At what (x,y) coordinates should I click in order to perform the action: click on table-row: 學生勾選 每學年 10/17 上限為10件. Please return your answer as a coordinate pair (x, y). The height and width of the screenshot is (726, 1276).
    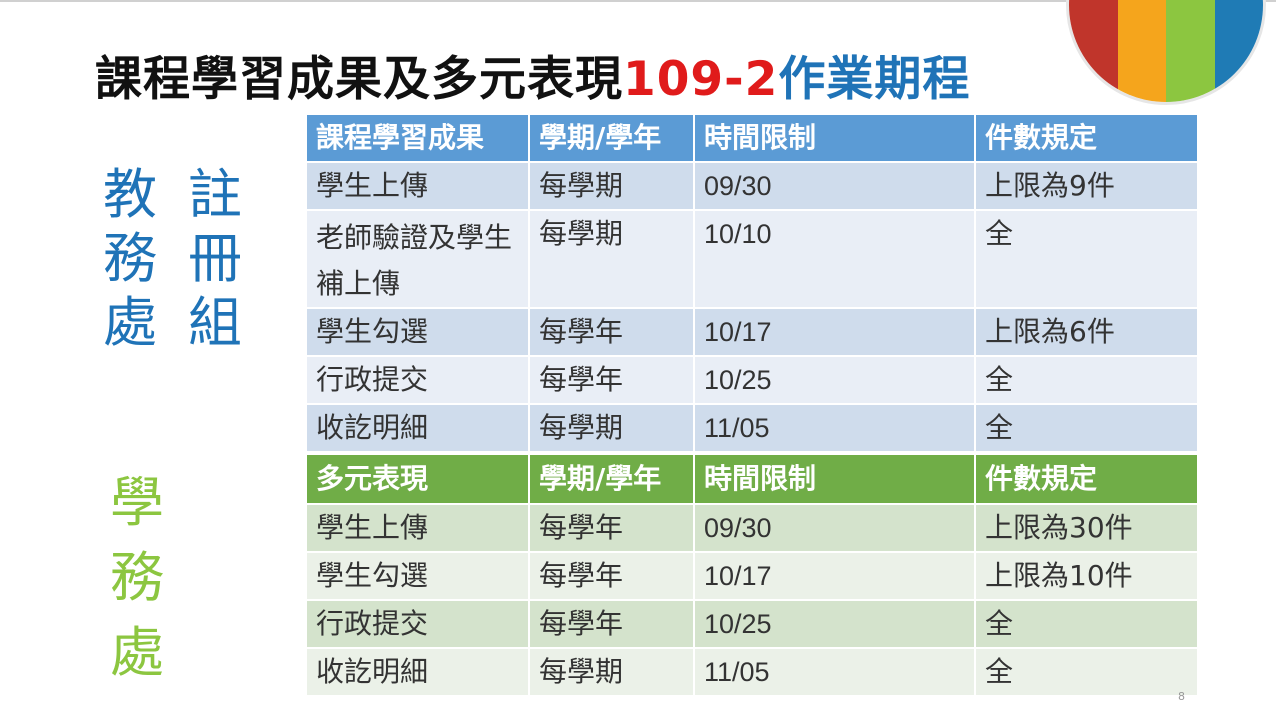
    Looking at the image, I should click on (752, 576).